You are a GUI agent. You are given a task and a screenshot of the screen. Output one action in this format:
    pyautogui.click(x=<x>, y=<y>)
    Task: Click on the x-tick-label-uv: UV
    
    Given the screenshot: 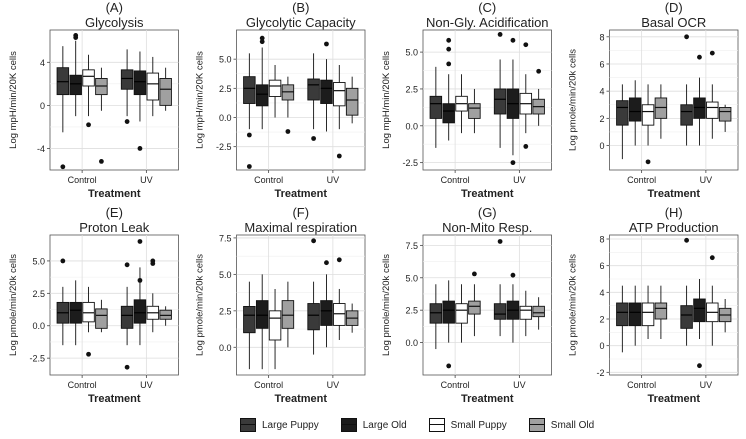 What is the action you would take?
    pyautogui.click(x=333, y=180)
    